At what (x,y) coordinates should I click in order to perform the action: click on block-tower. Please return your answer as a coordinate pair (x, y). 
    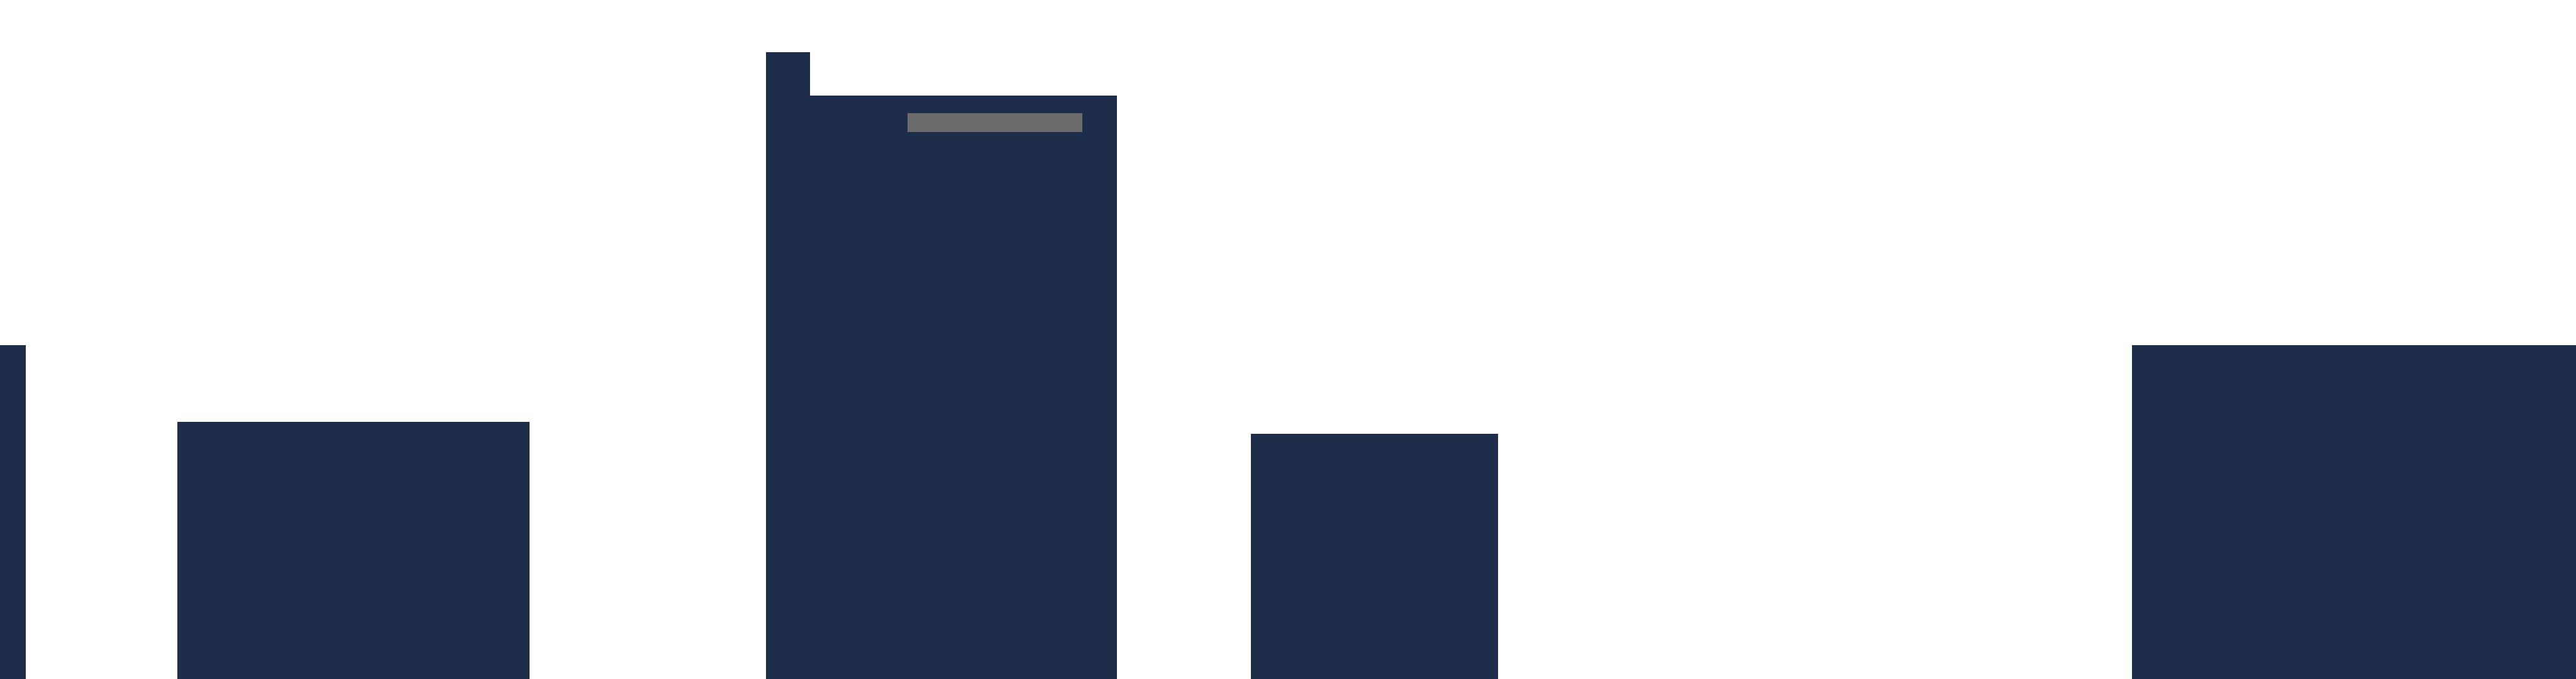
    Looking at the image, I should click on (941, 387).